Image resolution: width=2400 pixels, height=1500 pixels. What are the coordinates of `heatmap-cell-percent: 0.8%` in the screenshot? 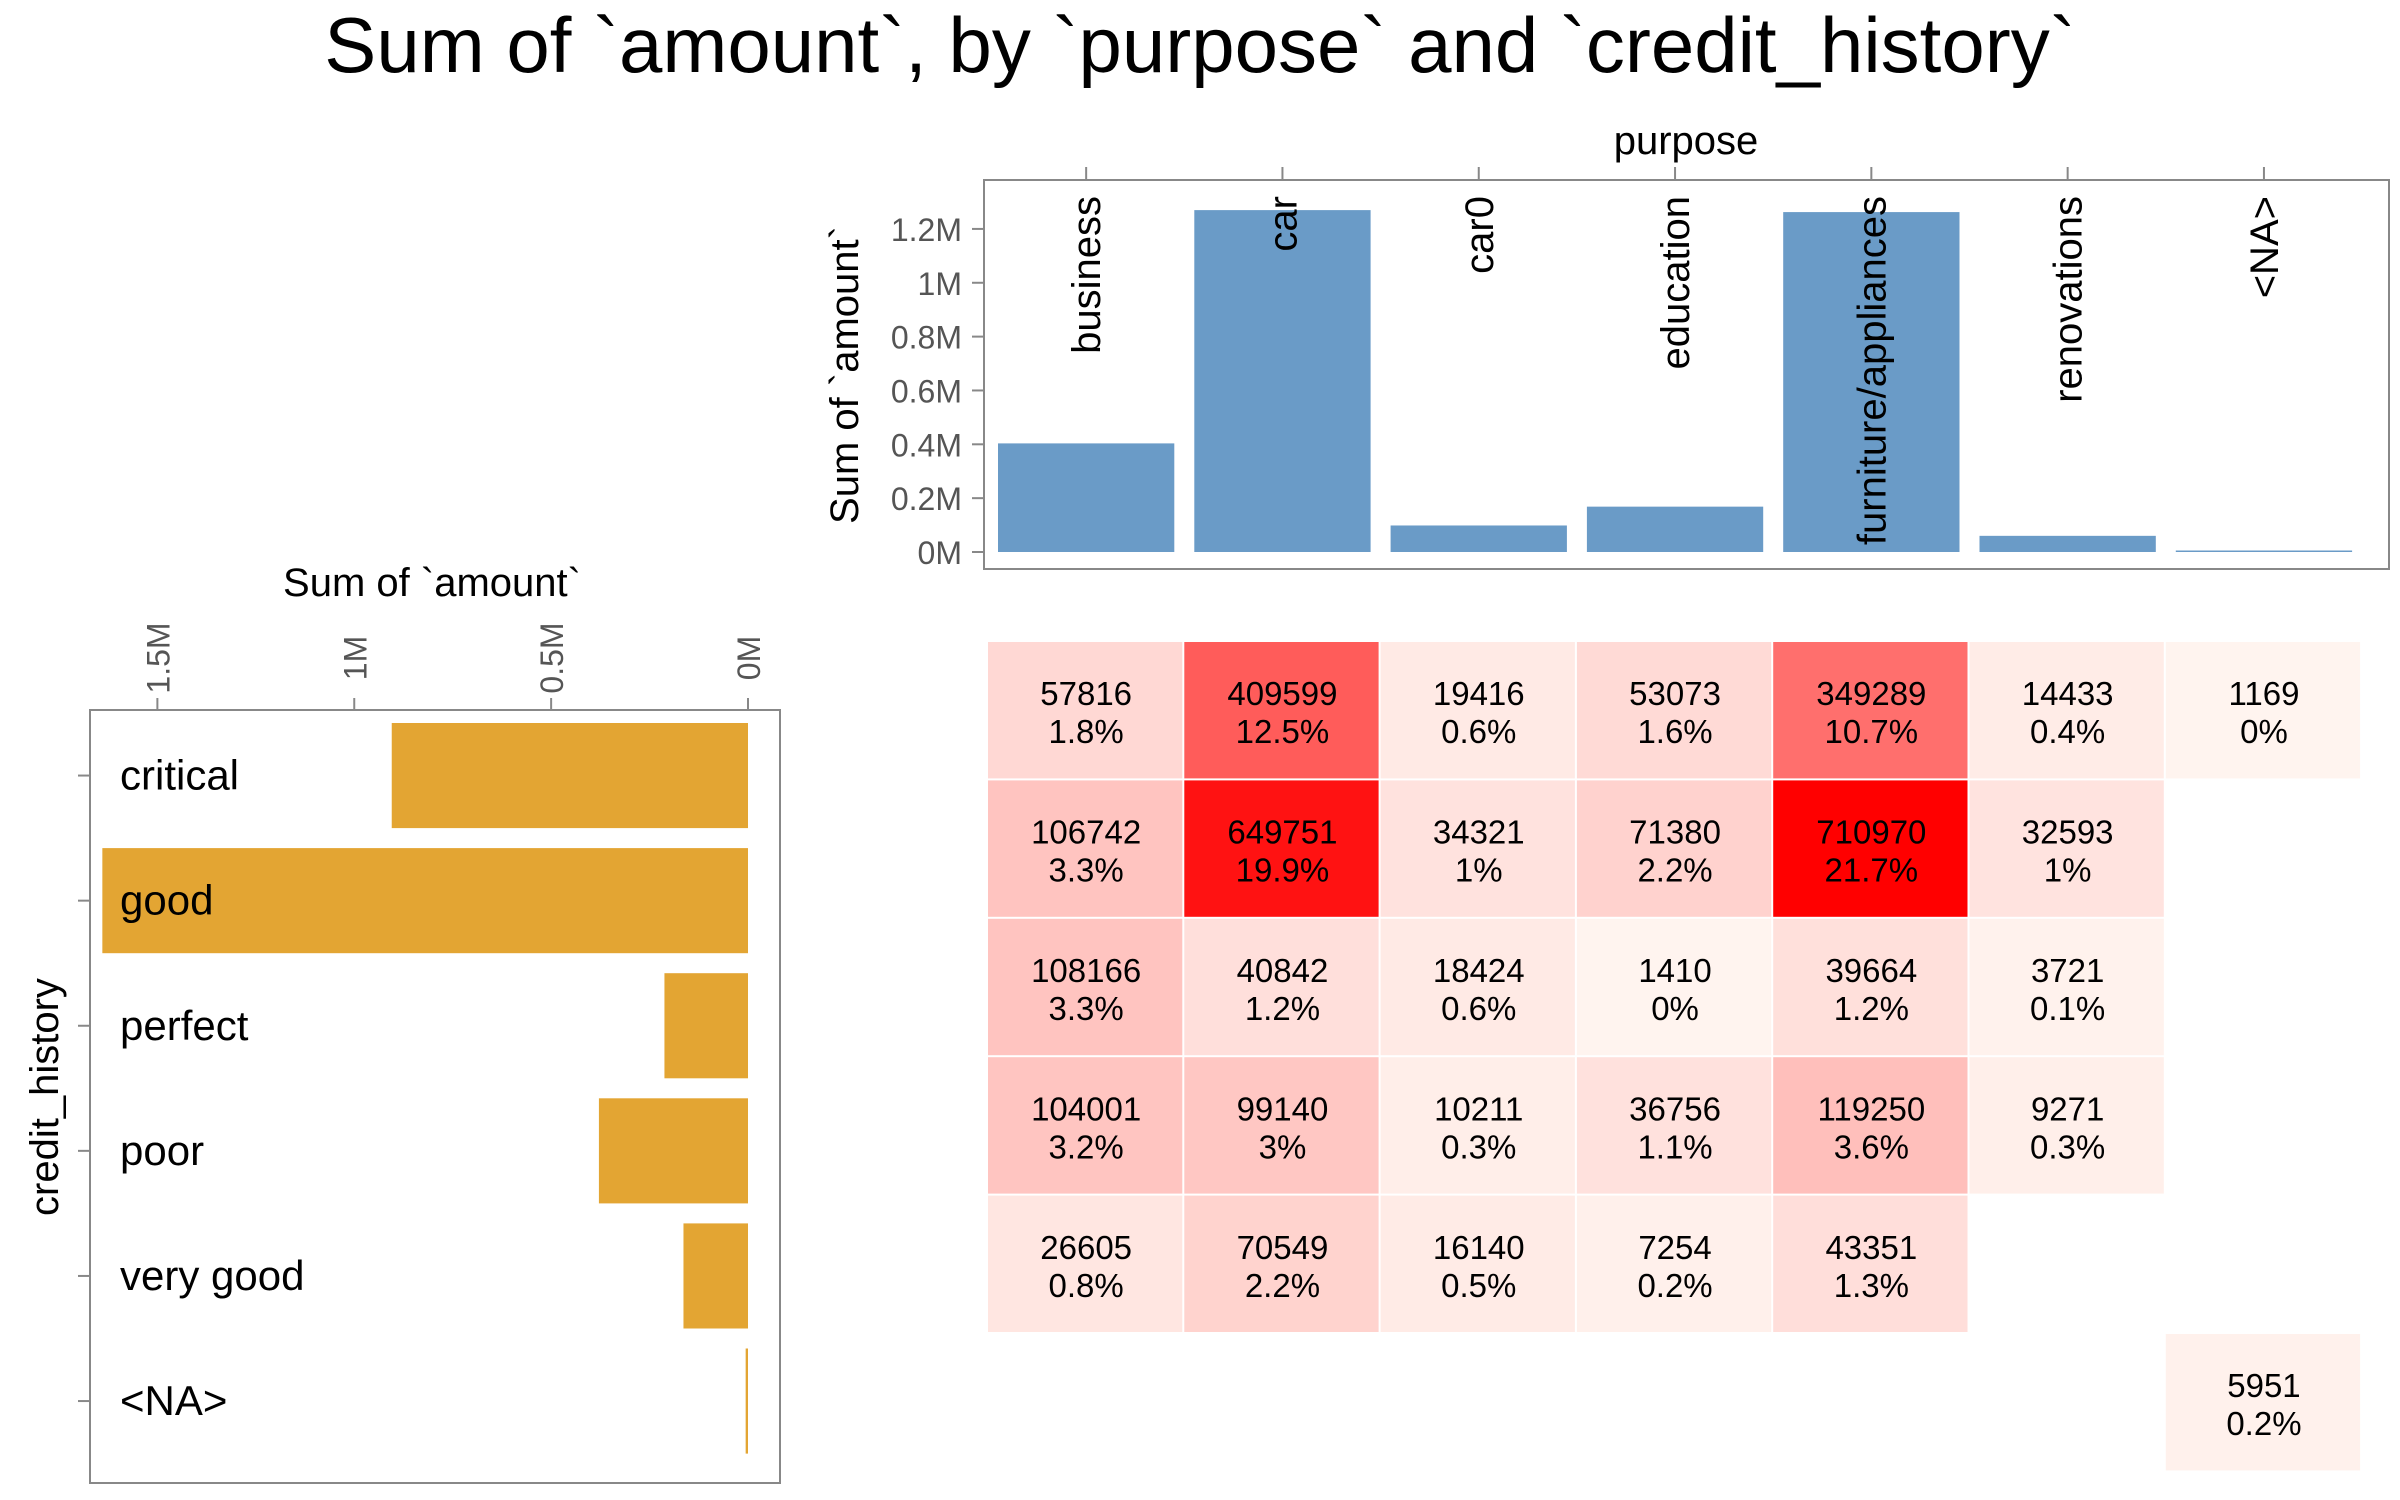 It's located at (1086, 1285).